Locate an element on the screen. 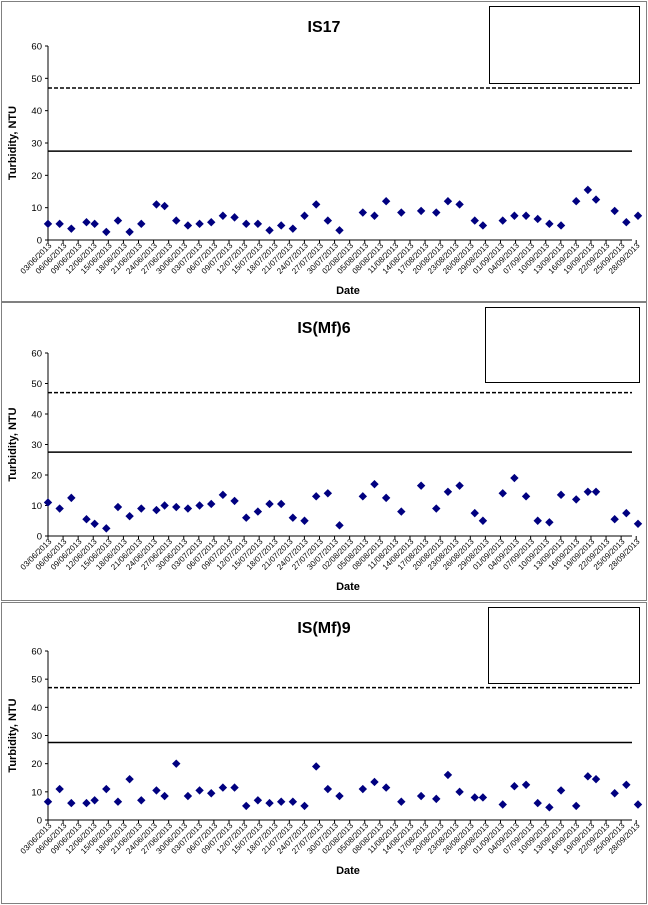 This screenshot has height=905, width=648. chart-title: IS17 is located at coordinates (324, 27).